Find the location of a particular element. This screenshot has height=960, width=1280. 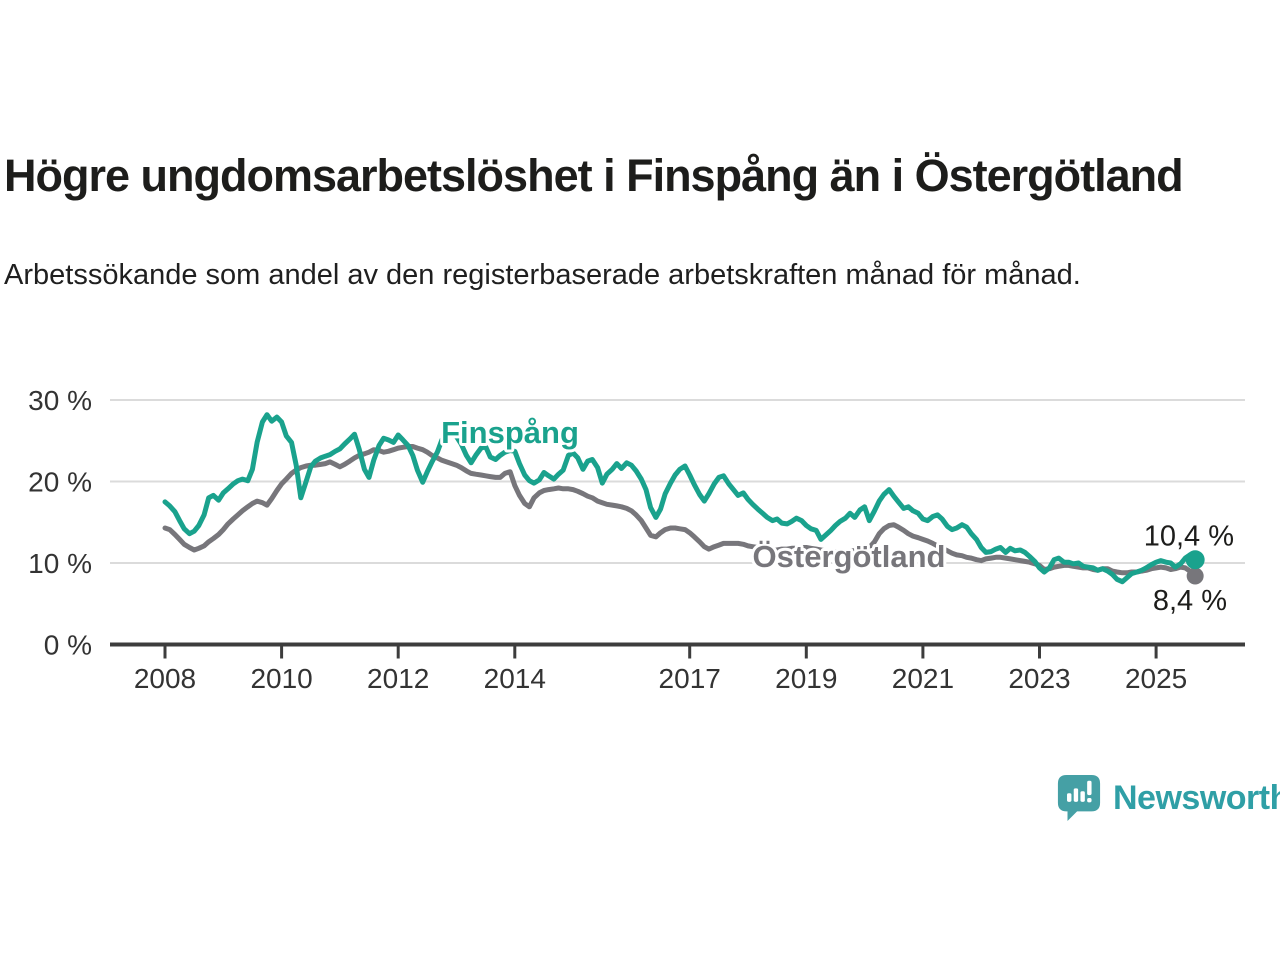

x-axis-tick-label: 2017 is located at coordinates (690, 678).